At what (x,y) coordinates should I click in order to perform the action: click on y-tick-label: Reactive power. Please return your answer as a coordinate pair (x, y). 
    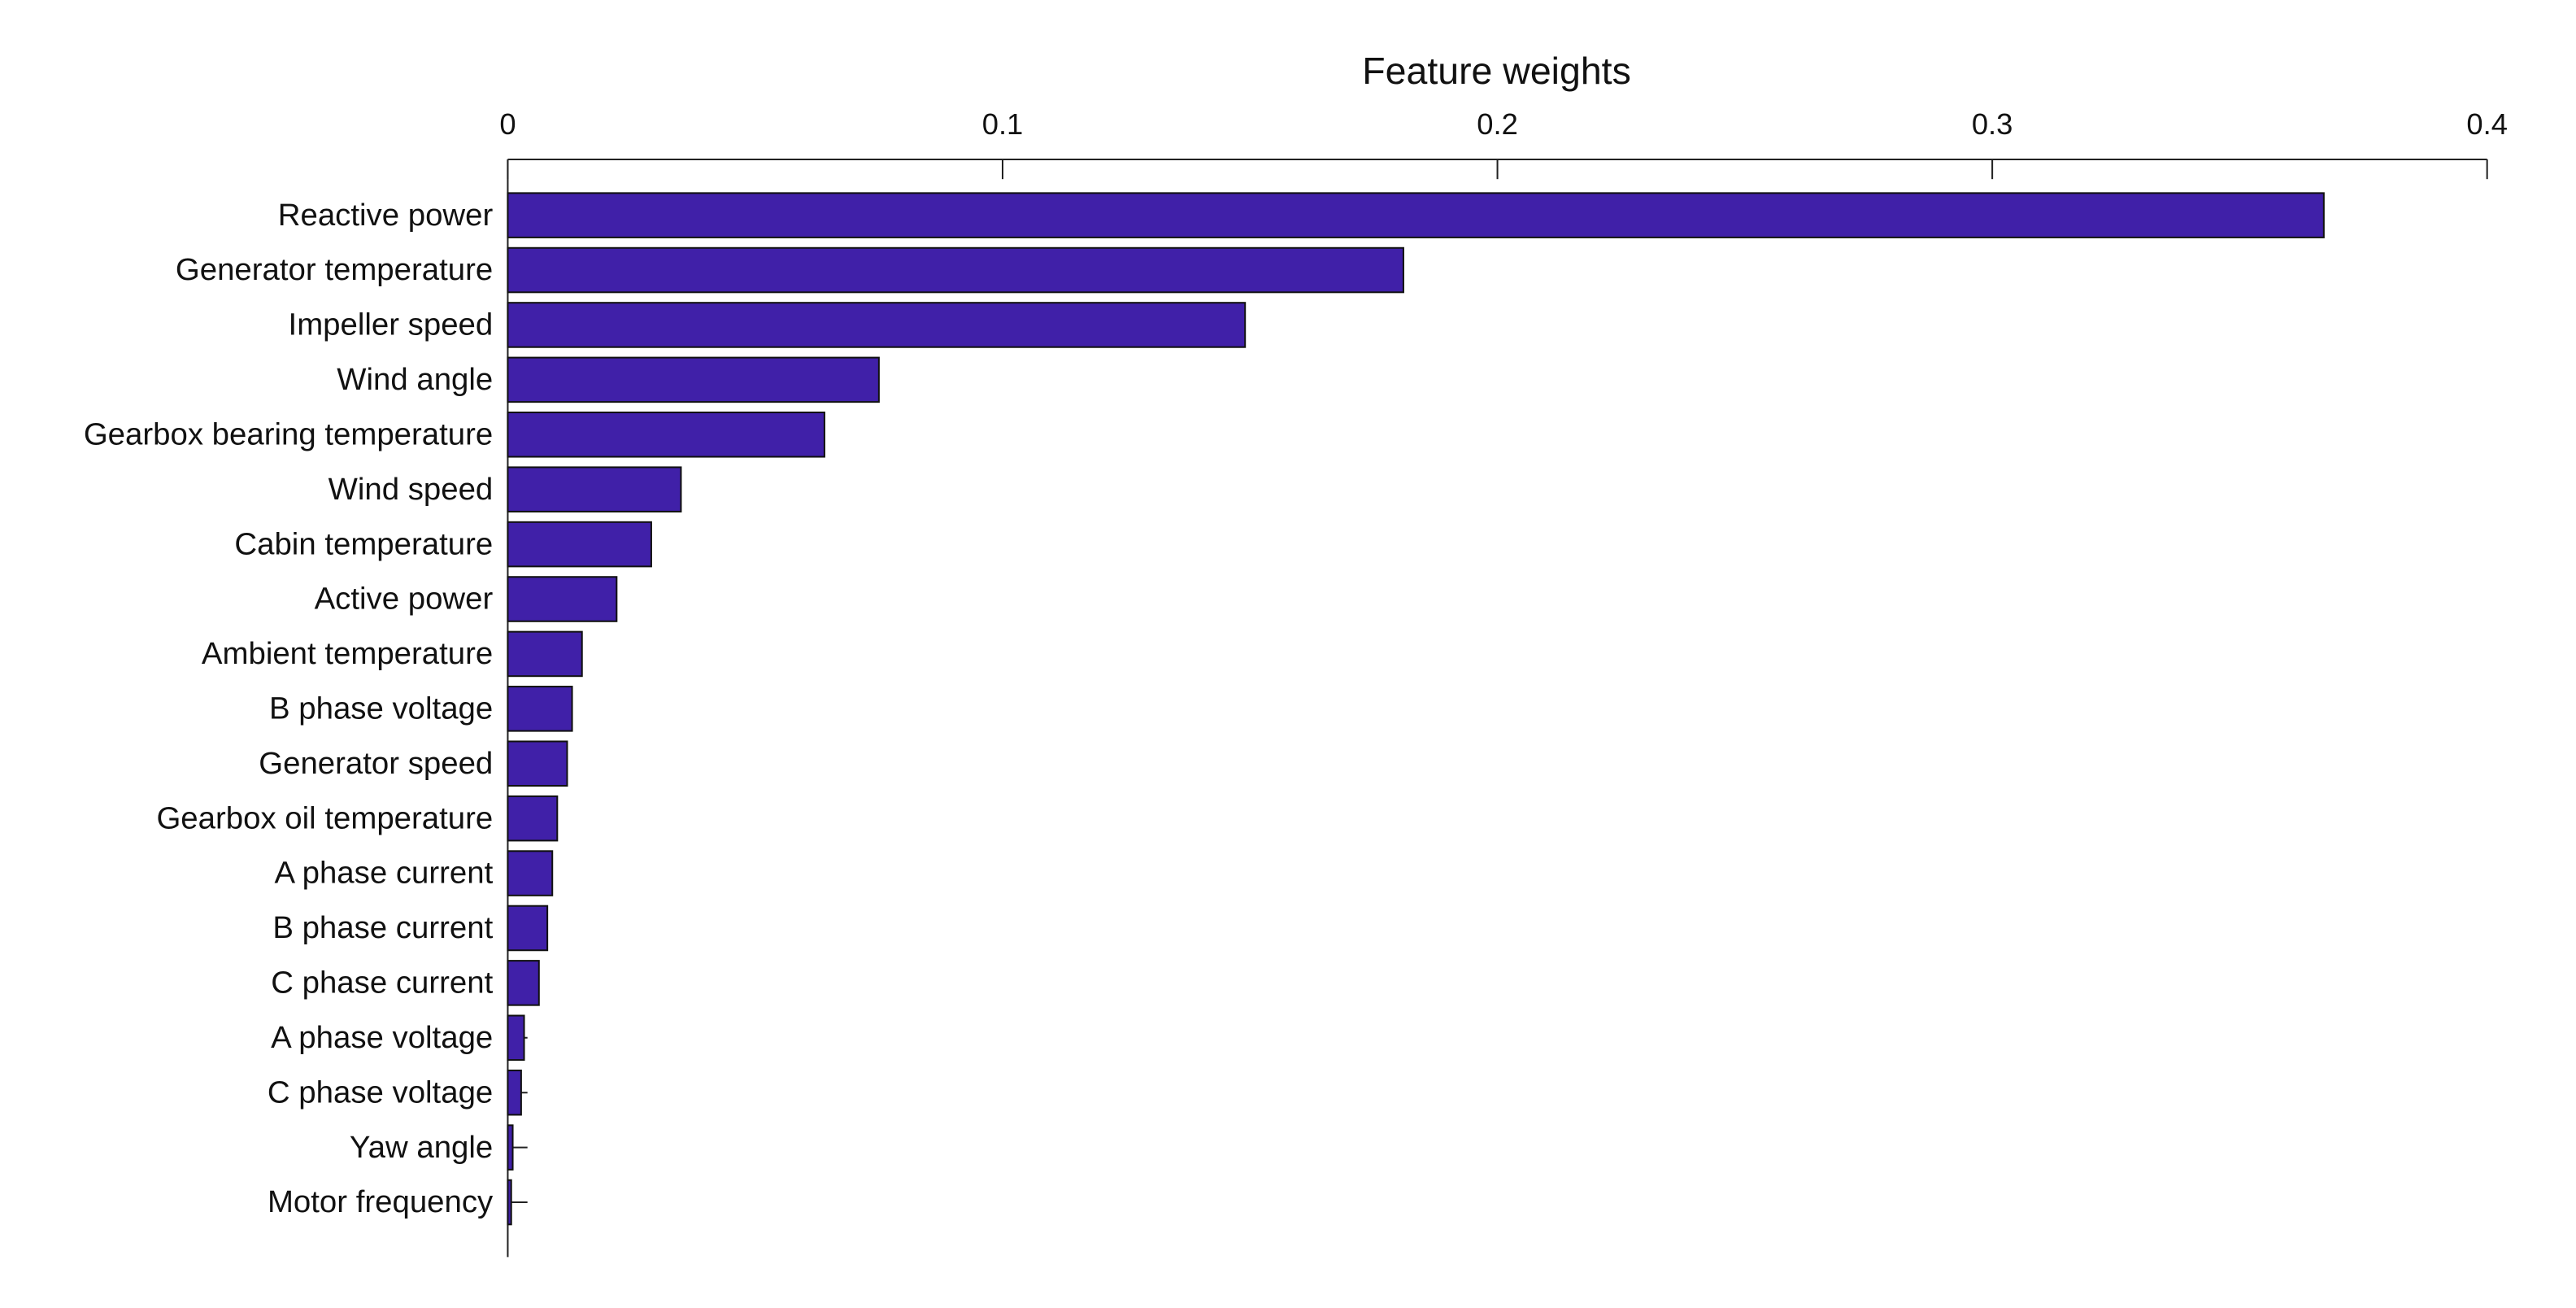
    Looking at the image, I should click on (386, 215).